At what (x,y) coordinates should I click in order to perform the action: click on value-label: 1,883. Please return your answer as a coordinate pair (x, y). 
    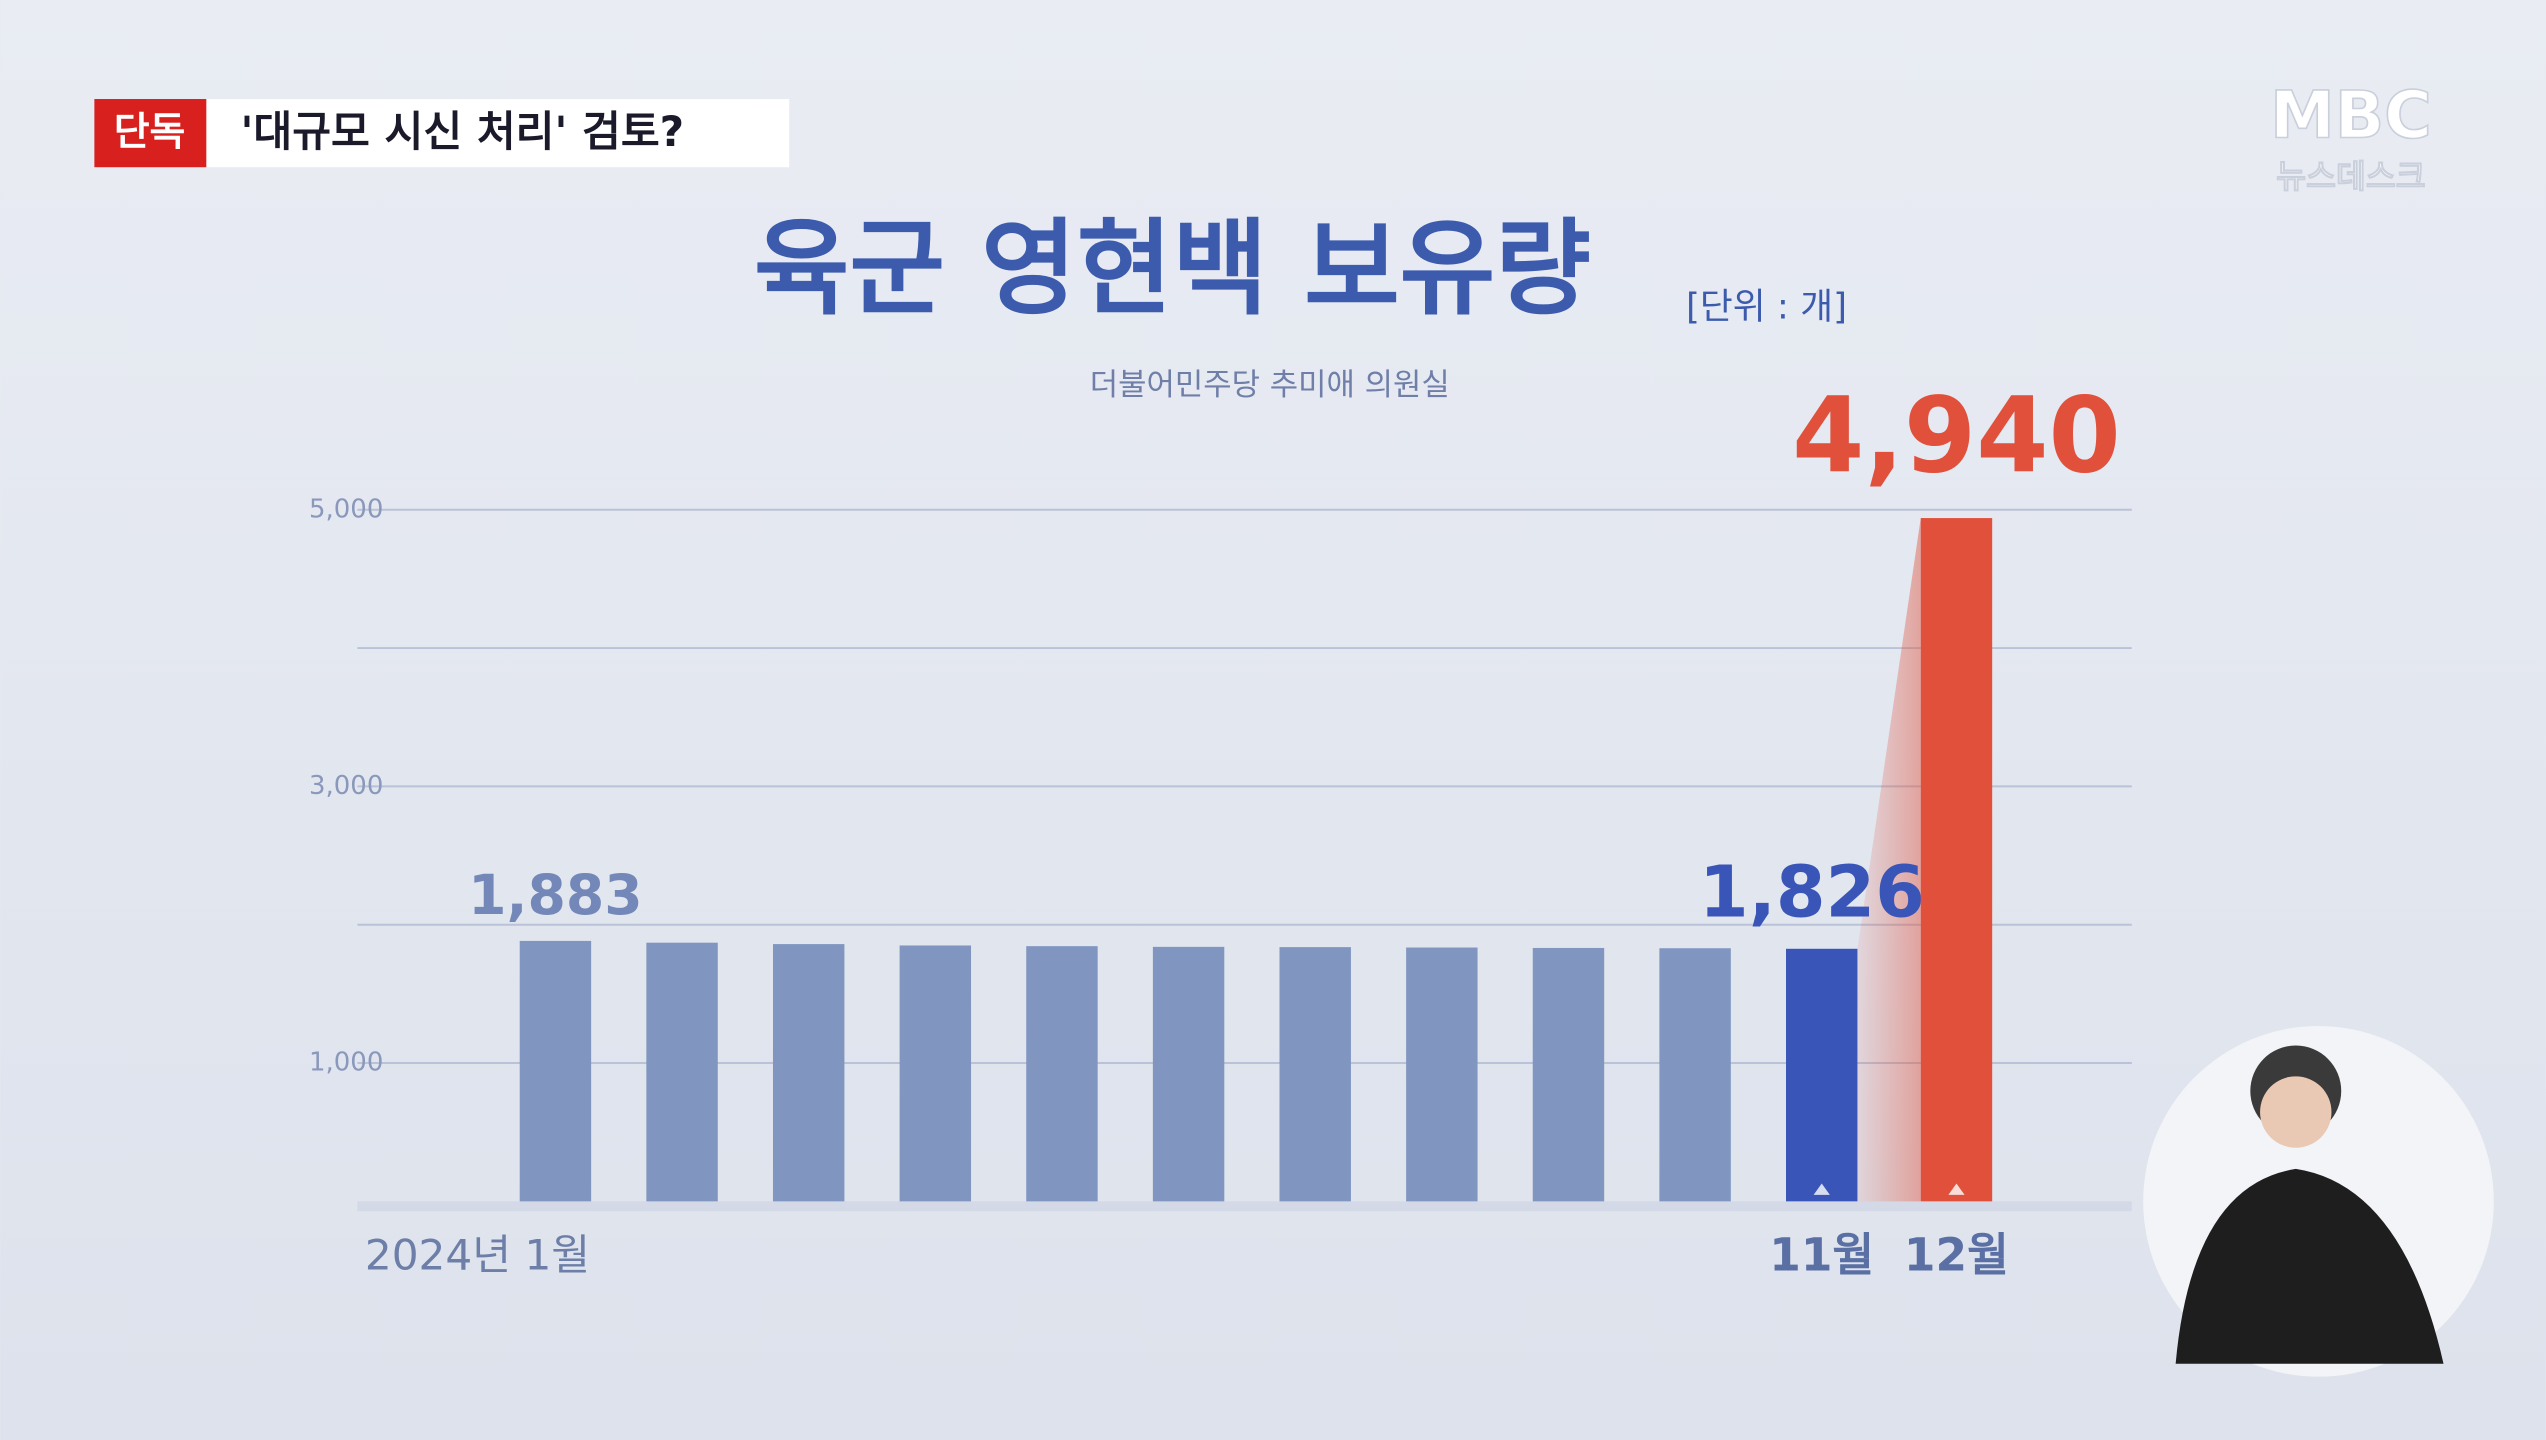
    Looking at the image, I should click on (555, 896).